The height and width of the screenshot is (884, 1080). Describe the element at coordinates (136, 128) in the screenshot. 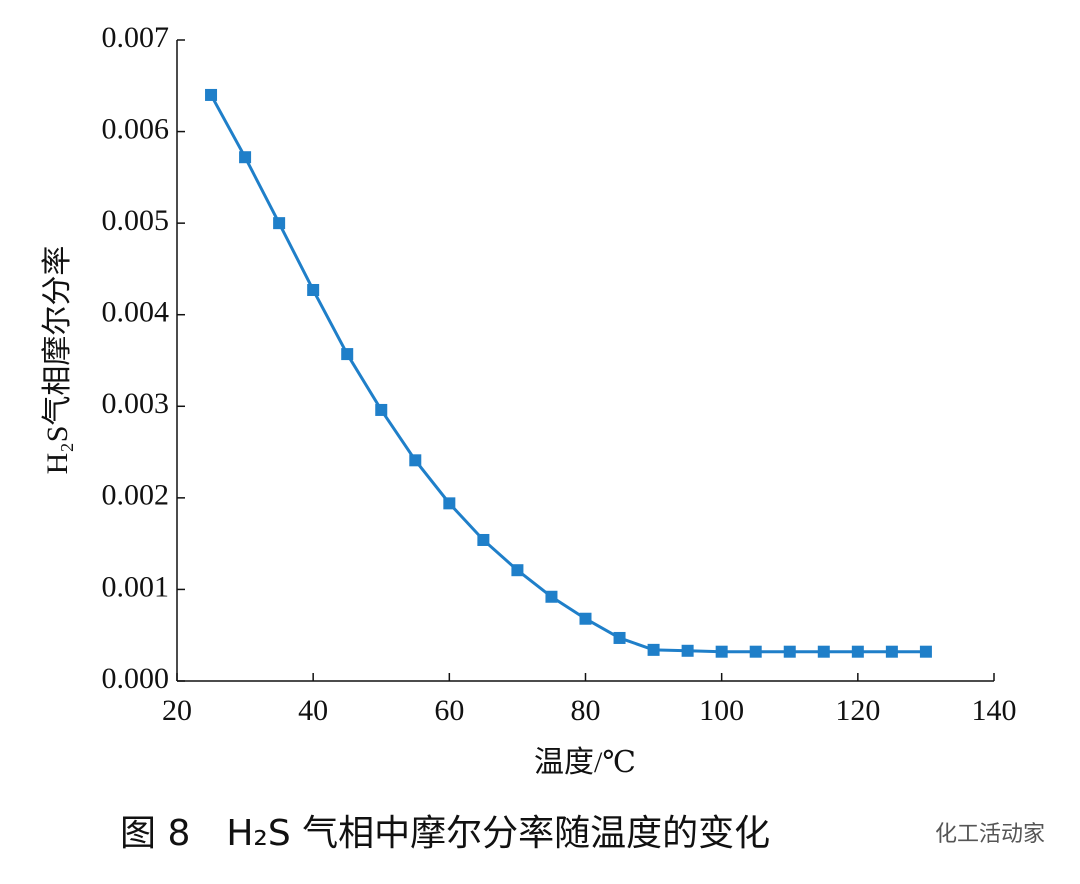

I see `y-tick-label: 0.006` at that location.